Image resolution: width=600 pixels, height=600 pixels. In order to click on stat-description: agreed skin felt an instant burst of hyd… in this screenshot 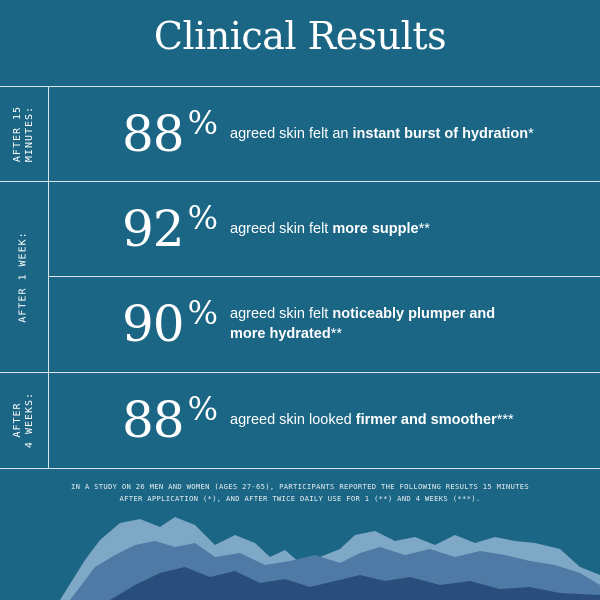, I will do `click(382, 133)`.